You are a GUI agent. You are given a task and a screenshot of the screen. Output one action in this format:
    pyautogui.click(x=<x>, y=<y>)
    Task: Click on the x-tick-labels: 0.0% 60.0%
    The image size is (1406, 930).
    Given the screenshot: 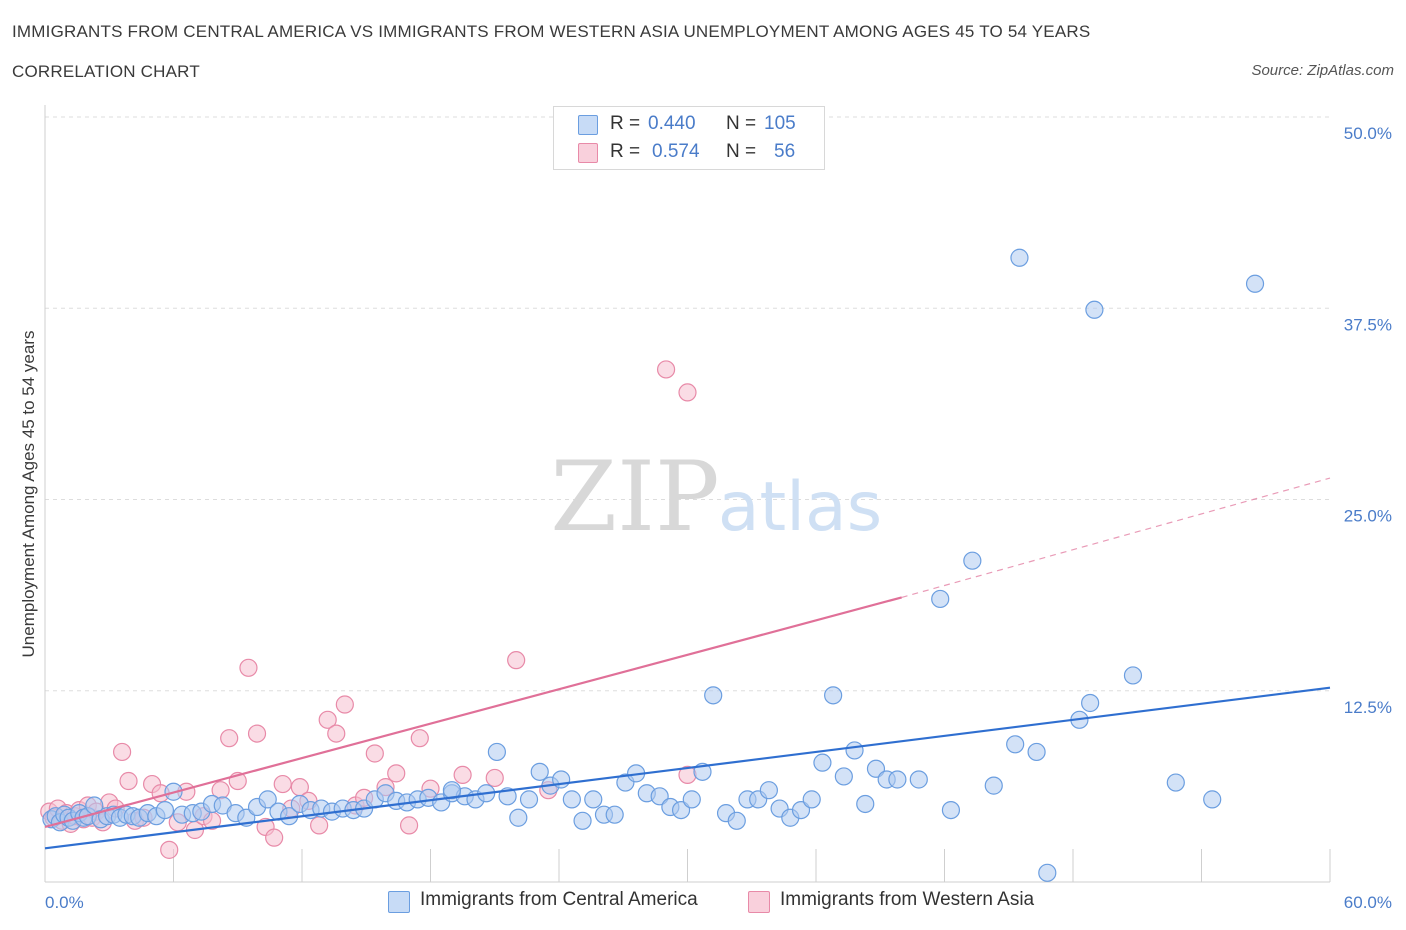 What is the action you would take?
    pyautogui.click(x=718, y=902)
    